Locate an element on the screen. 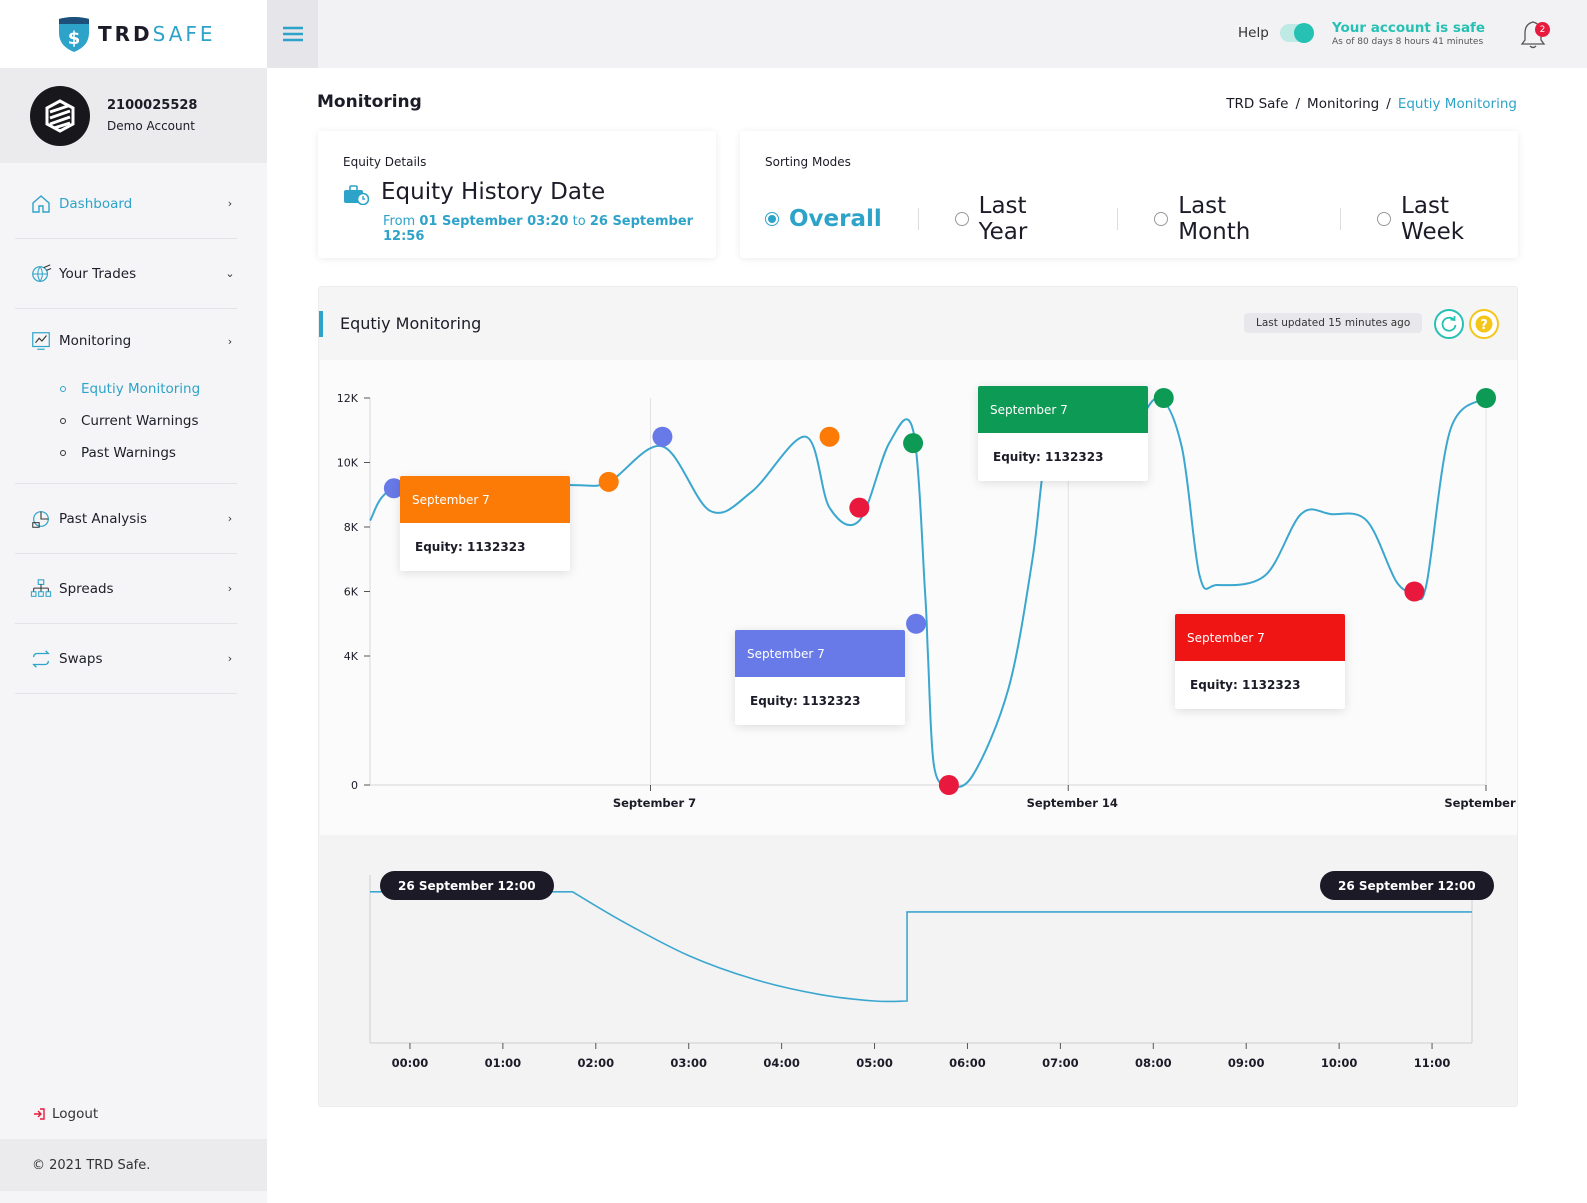  logo: $ TRDSAFE is located at coordinates (133, 34).